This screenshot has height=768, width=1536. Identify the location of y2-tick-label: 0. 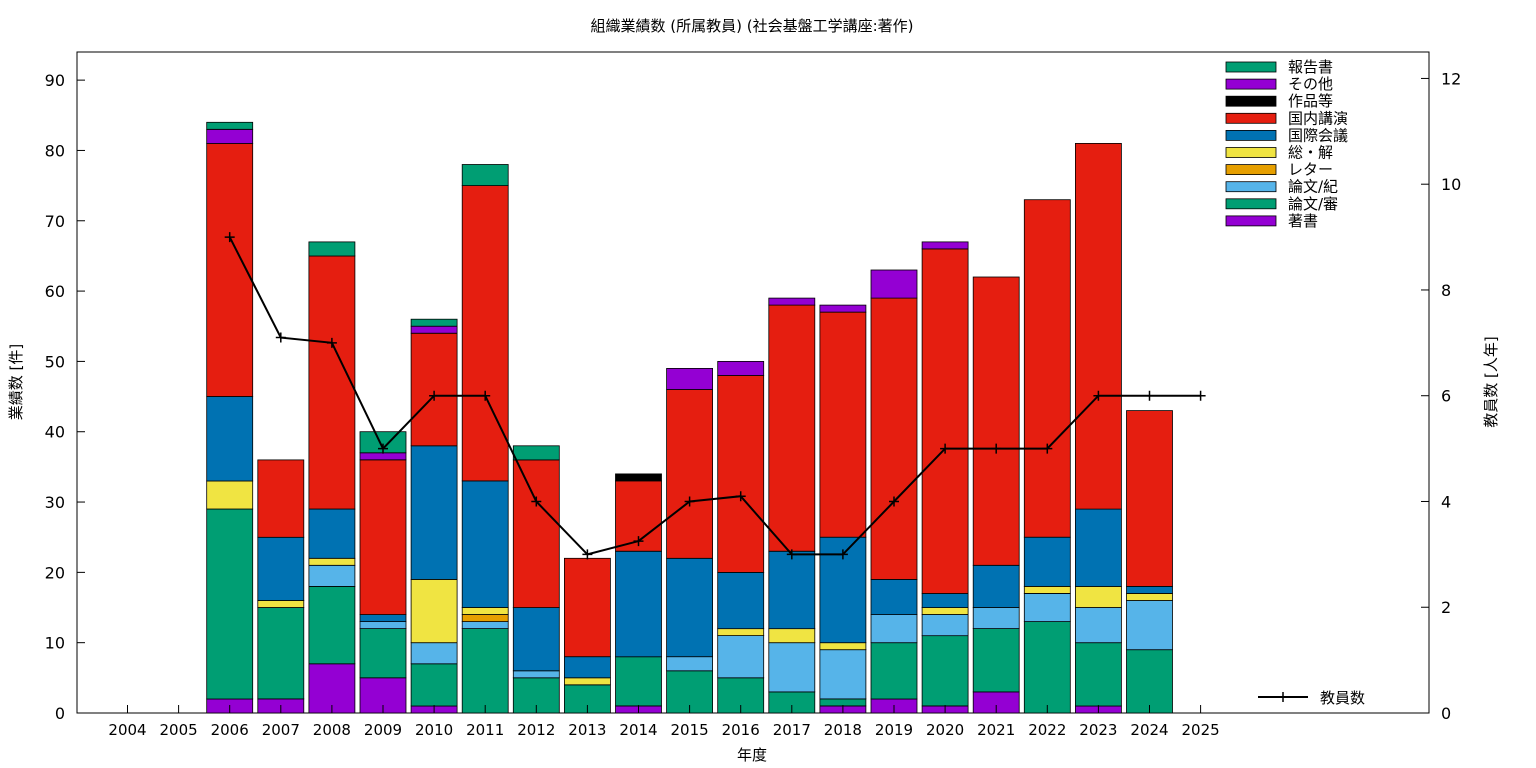
(1446, 713).